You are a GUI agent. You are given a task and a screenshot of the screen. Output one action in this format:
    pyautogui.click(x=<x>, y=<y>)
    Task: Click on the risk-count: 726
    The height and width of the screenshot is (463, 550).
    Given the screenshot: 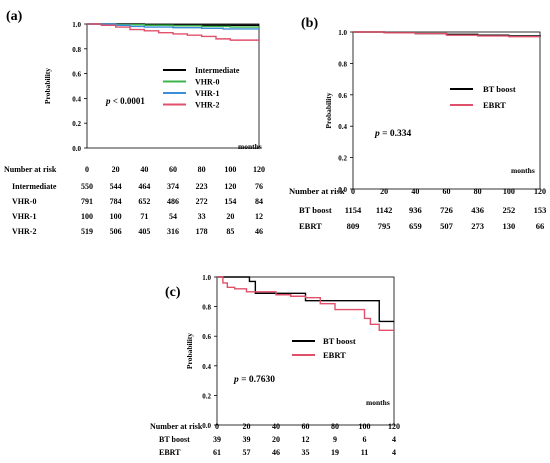 What is the action you would take?
    pyautogui.click(x=446, y=210)
    